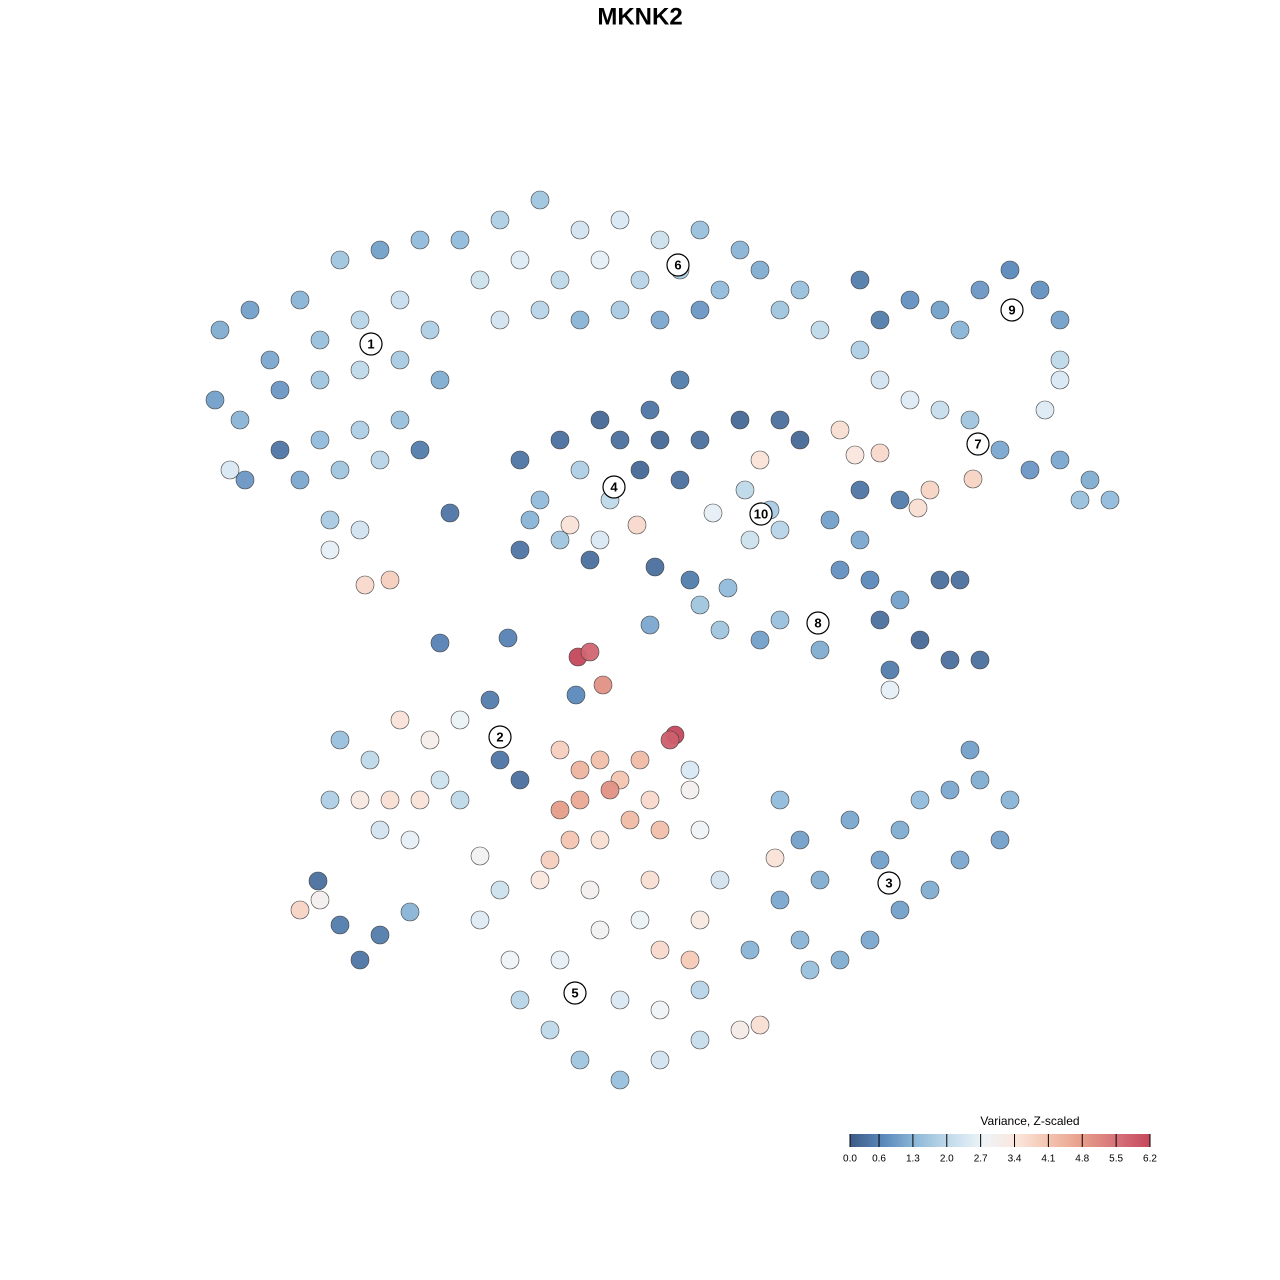 The image size is (1280, 1280). I want to click on chart-title: MKNK2, so click(639, 16).